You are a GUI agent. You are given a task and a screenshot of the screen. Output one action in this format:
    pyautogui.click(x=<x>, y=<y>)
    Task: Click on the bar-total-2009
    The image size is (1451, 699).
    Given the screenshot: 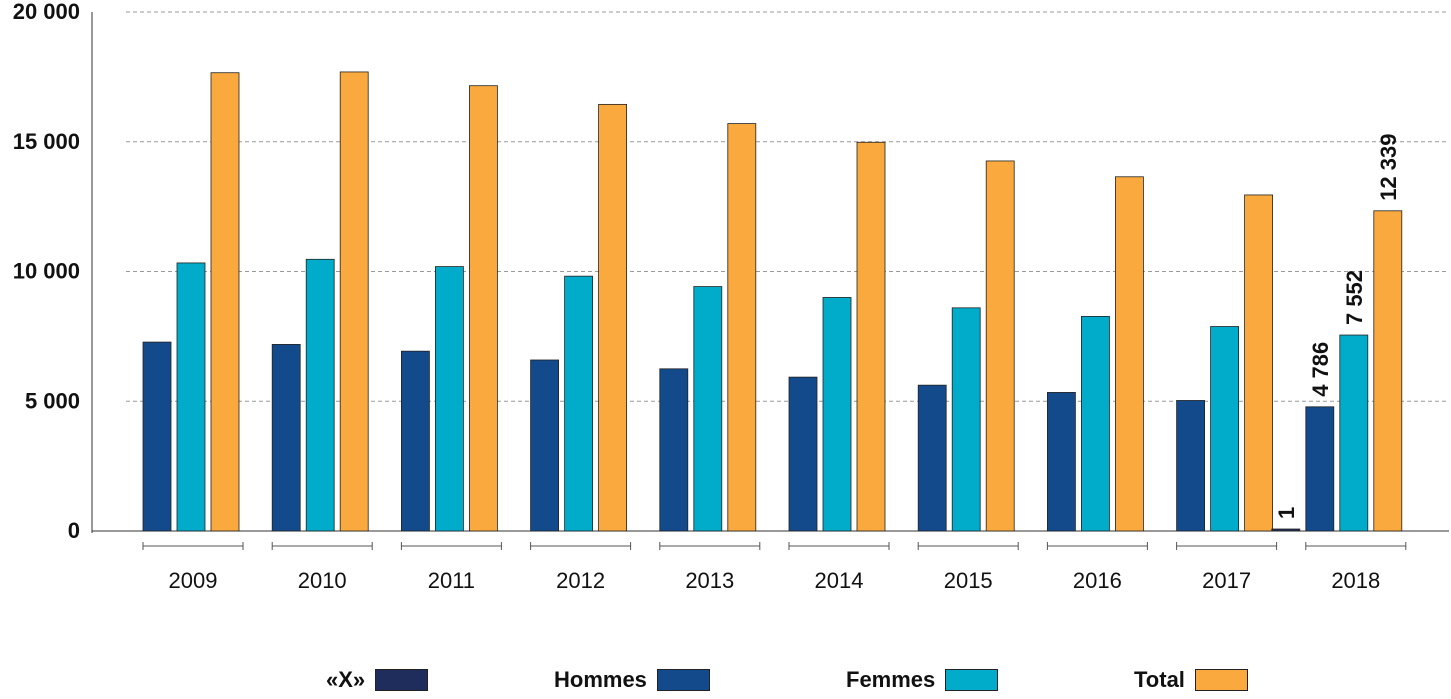 What is the action you would take?
    pyautogui.click(x=225, y=302)
    